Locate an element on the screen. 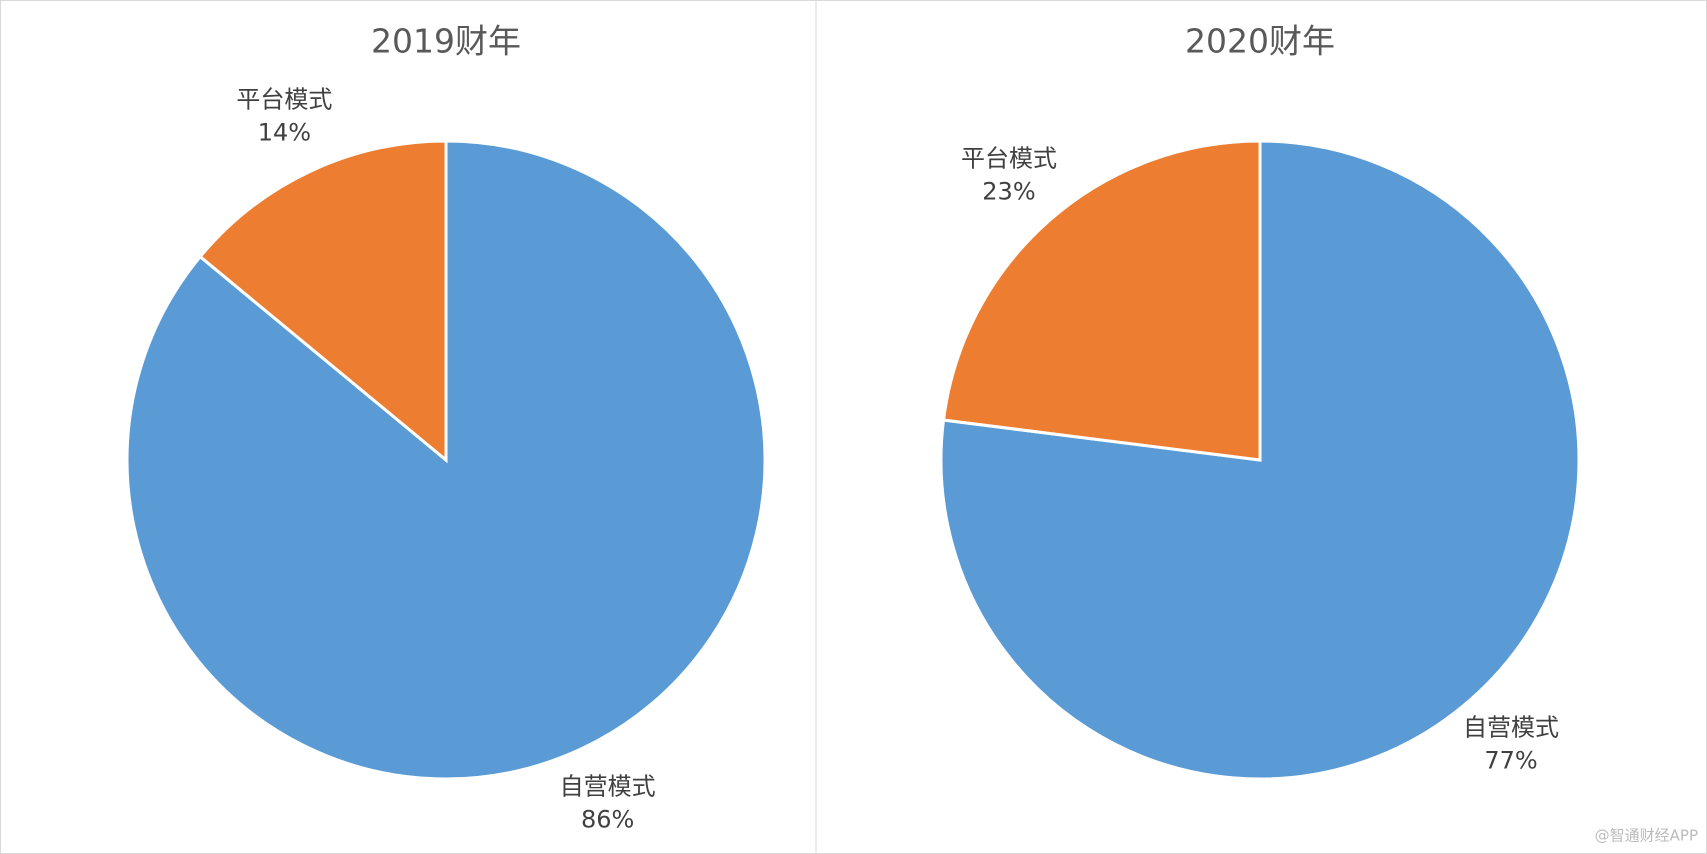  watermark: @智通财经APP is located at coordinates (1646, 836).